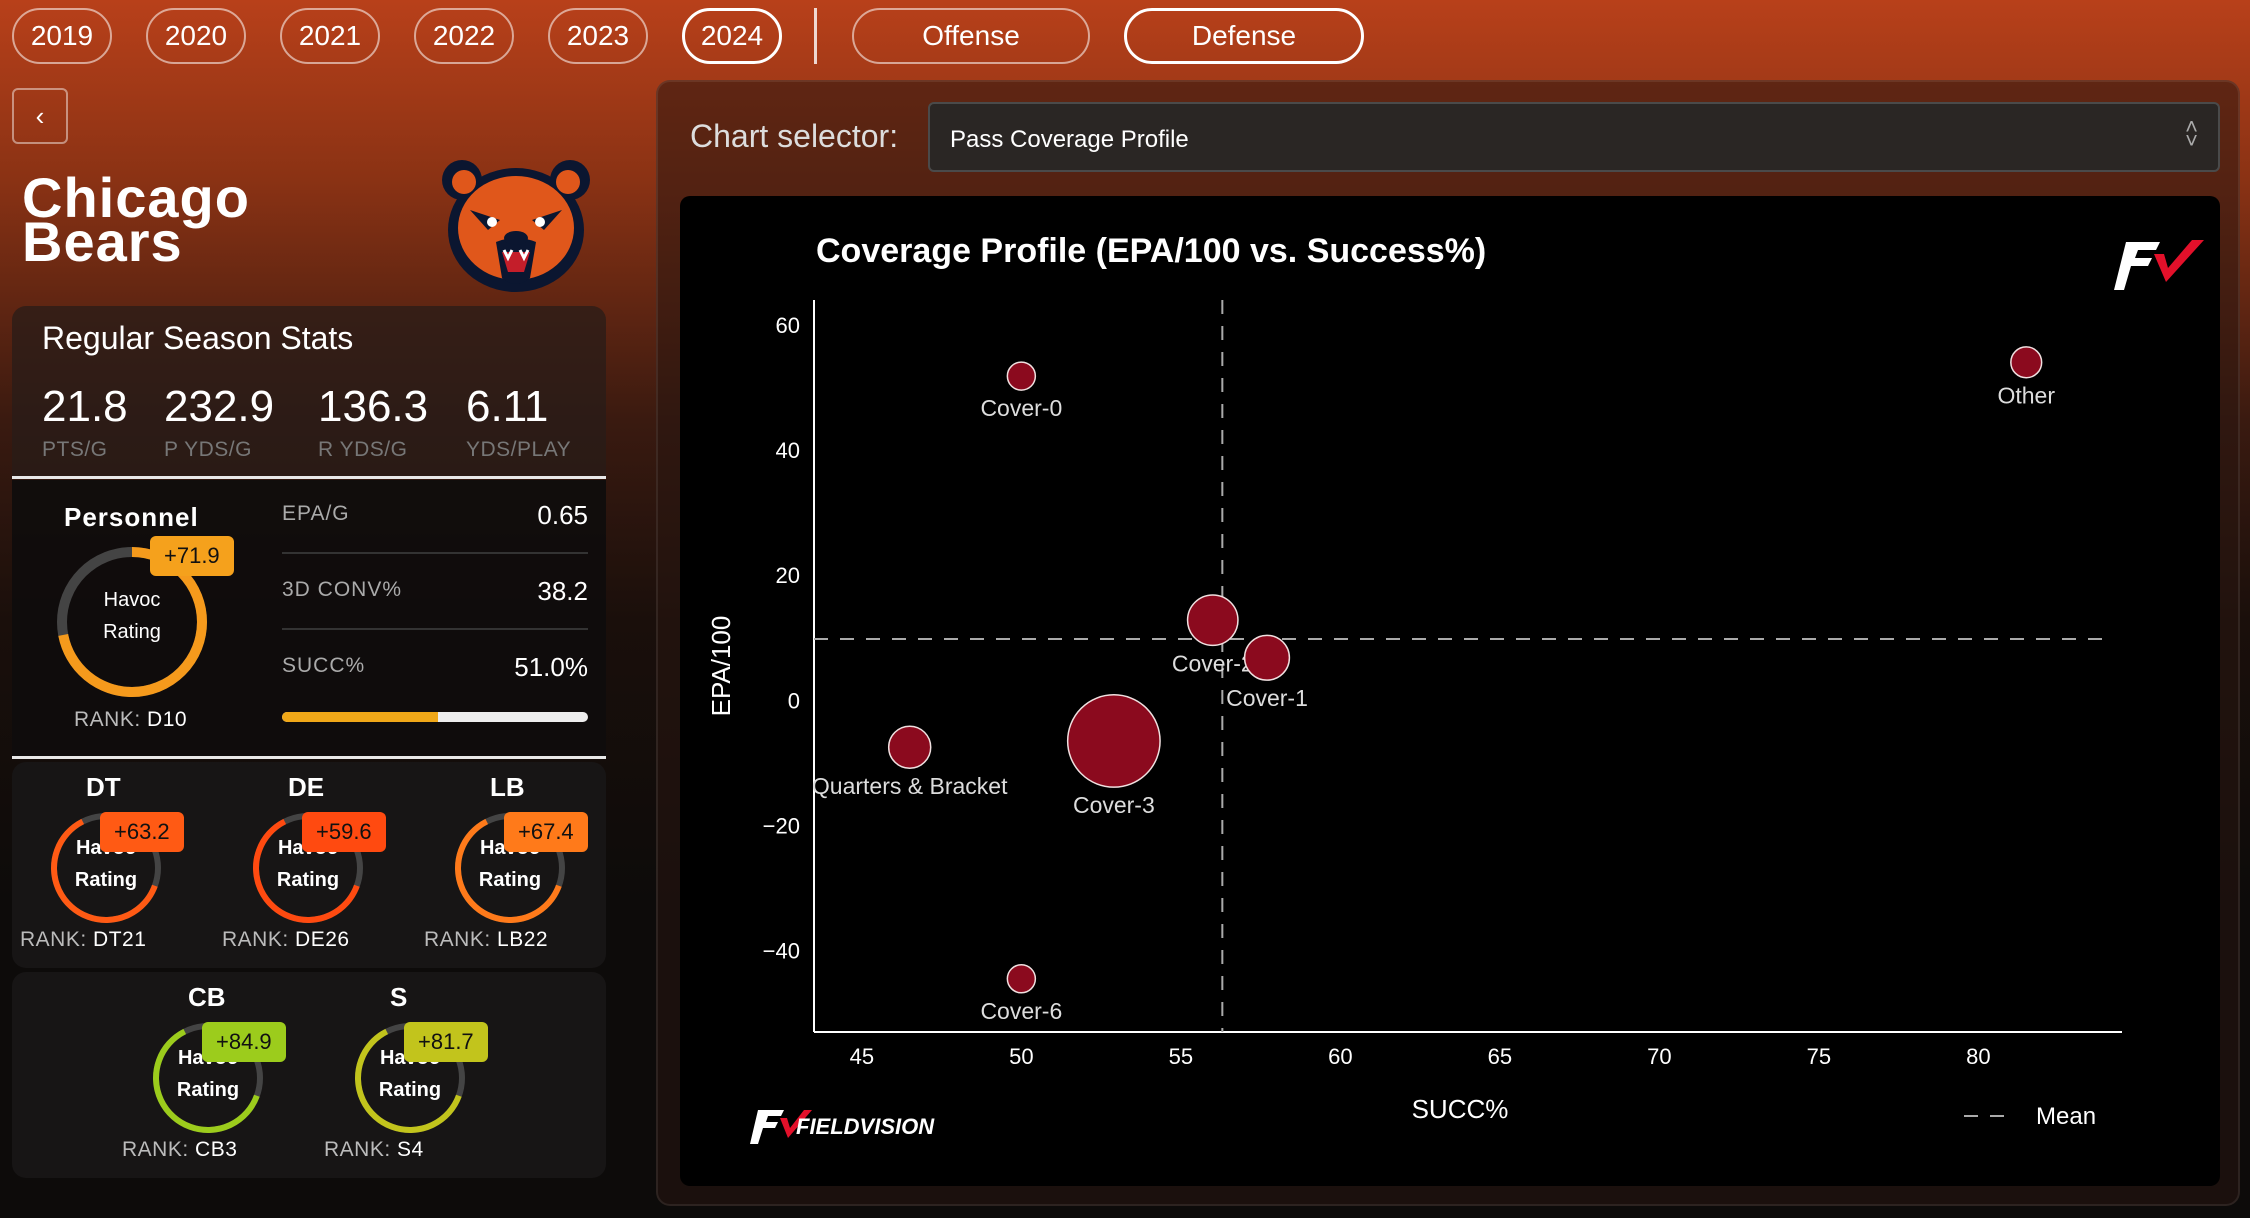 This screenshot has height=1218, width=2250. Describe the element at coordinates (732, 36) in the screenshot. I see `year-tab-2024: 2024` at that location.